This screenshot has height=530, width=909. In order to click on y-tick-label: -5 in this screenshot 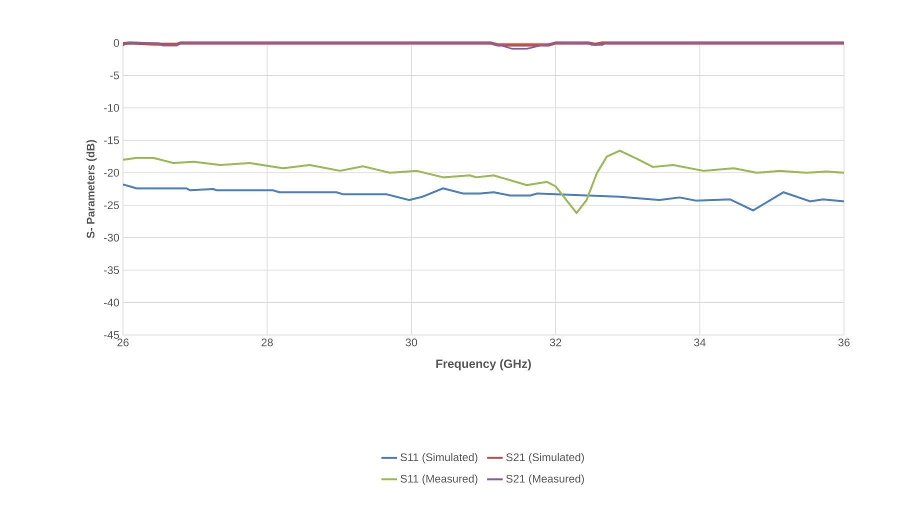, I will do `click(114, 76)`.